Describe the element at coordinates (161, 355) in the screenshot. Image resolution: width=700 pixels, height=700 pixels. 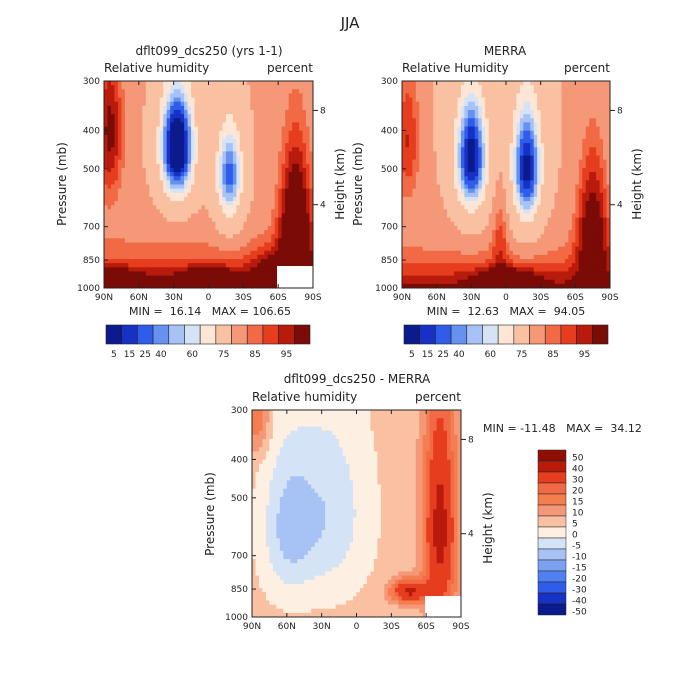
I see `colorbar-label: 40` at that location.